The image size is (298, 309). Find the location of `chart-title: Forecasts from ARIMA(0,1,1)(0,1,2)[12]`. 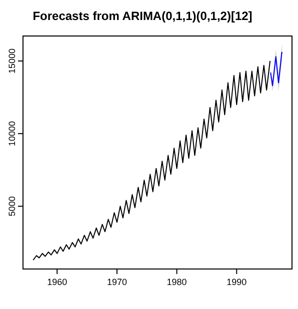

chart-title: Forecasts from ARIMA(0,1,1)(0,1,2)[12] is located at coordinates (142, 16).